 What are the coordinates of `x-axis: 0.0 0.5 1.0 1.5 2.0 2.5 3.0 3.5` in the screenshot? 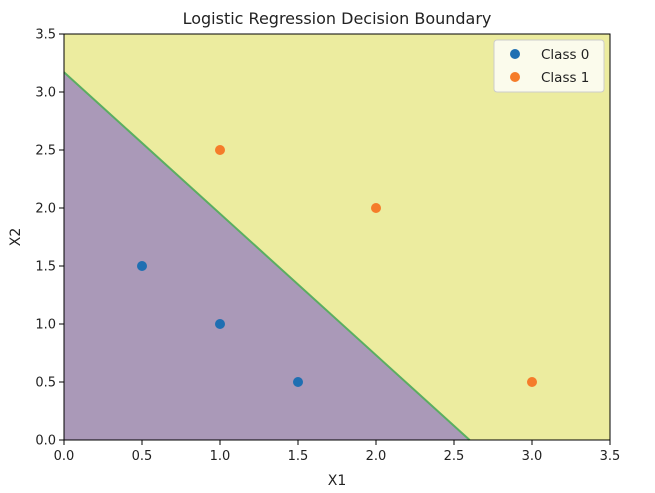 It's located at (337, 452).